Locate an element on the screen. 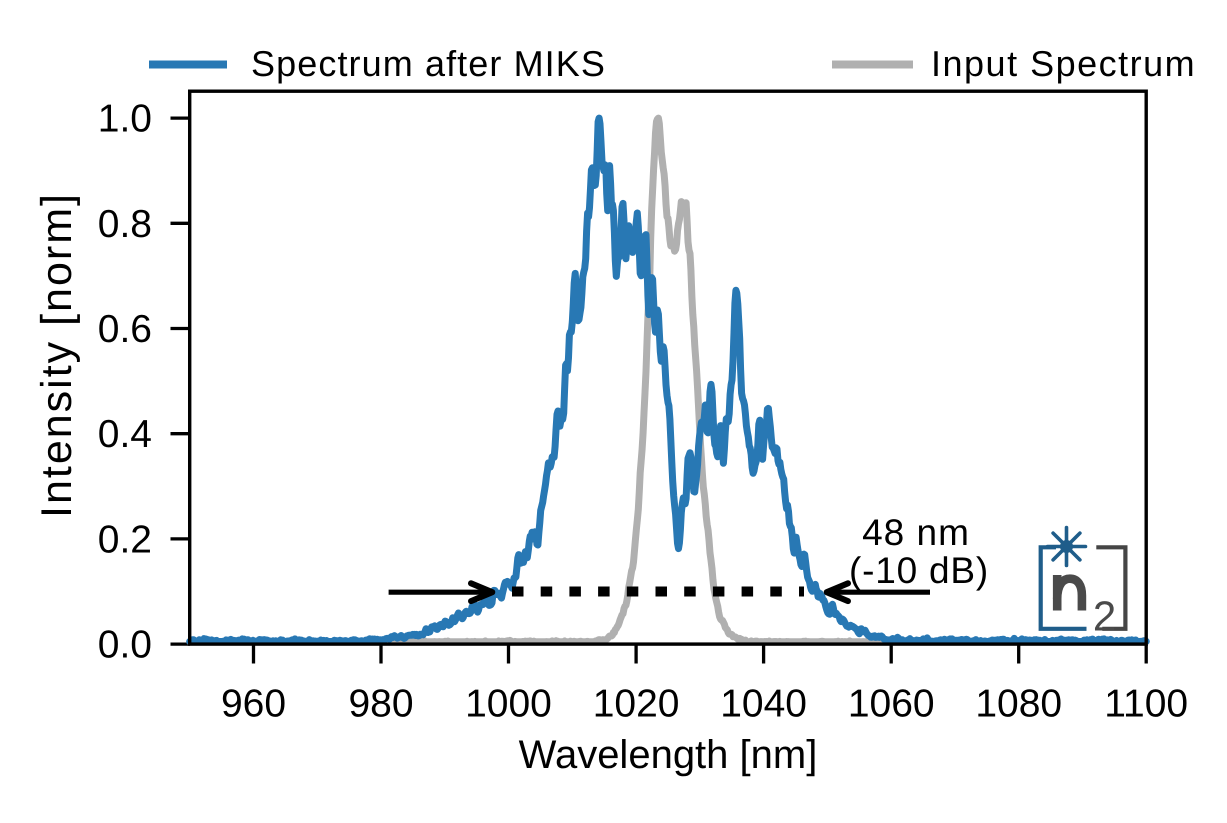 The height and width of the screenshot is (823, 1227). svg-text: 1100 is located at coordinates (1146, 704).